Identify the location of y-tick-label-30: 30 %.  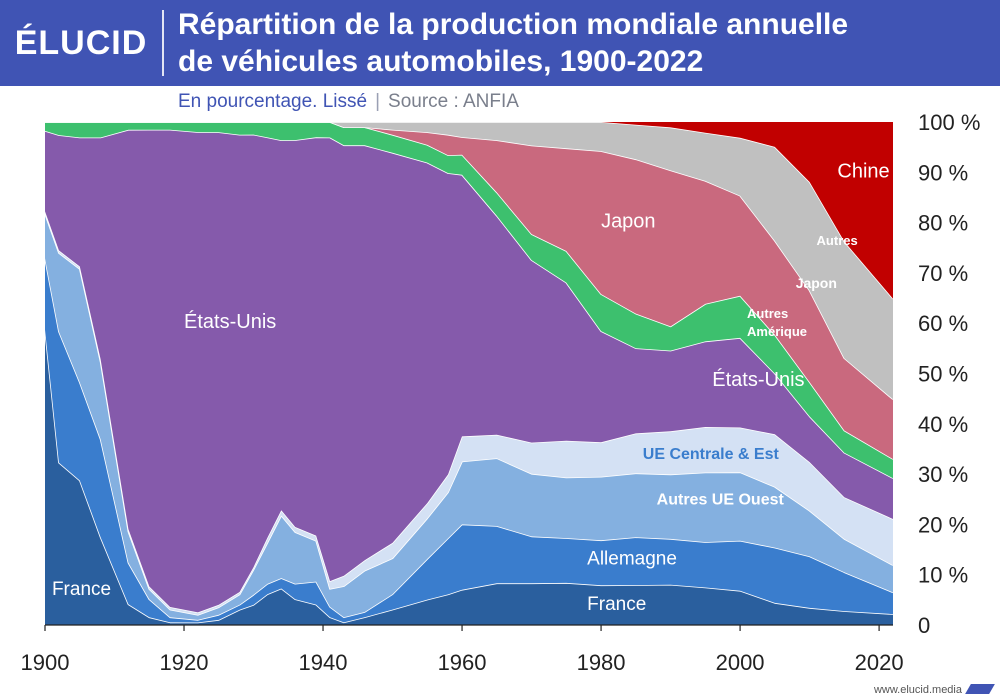
(943, 474).